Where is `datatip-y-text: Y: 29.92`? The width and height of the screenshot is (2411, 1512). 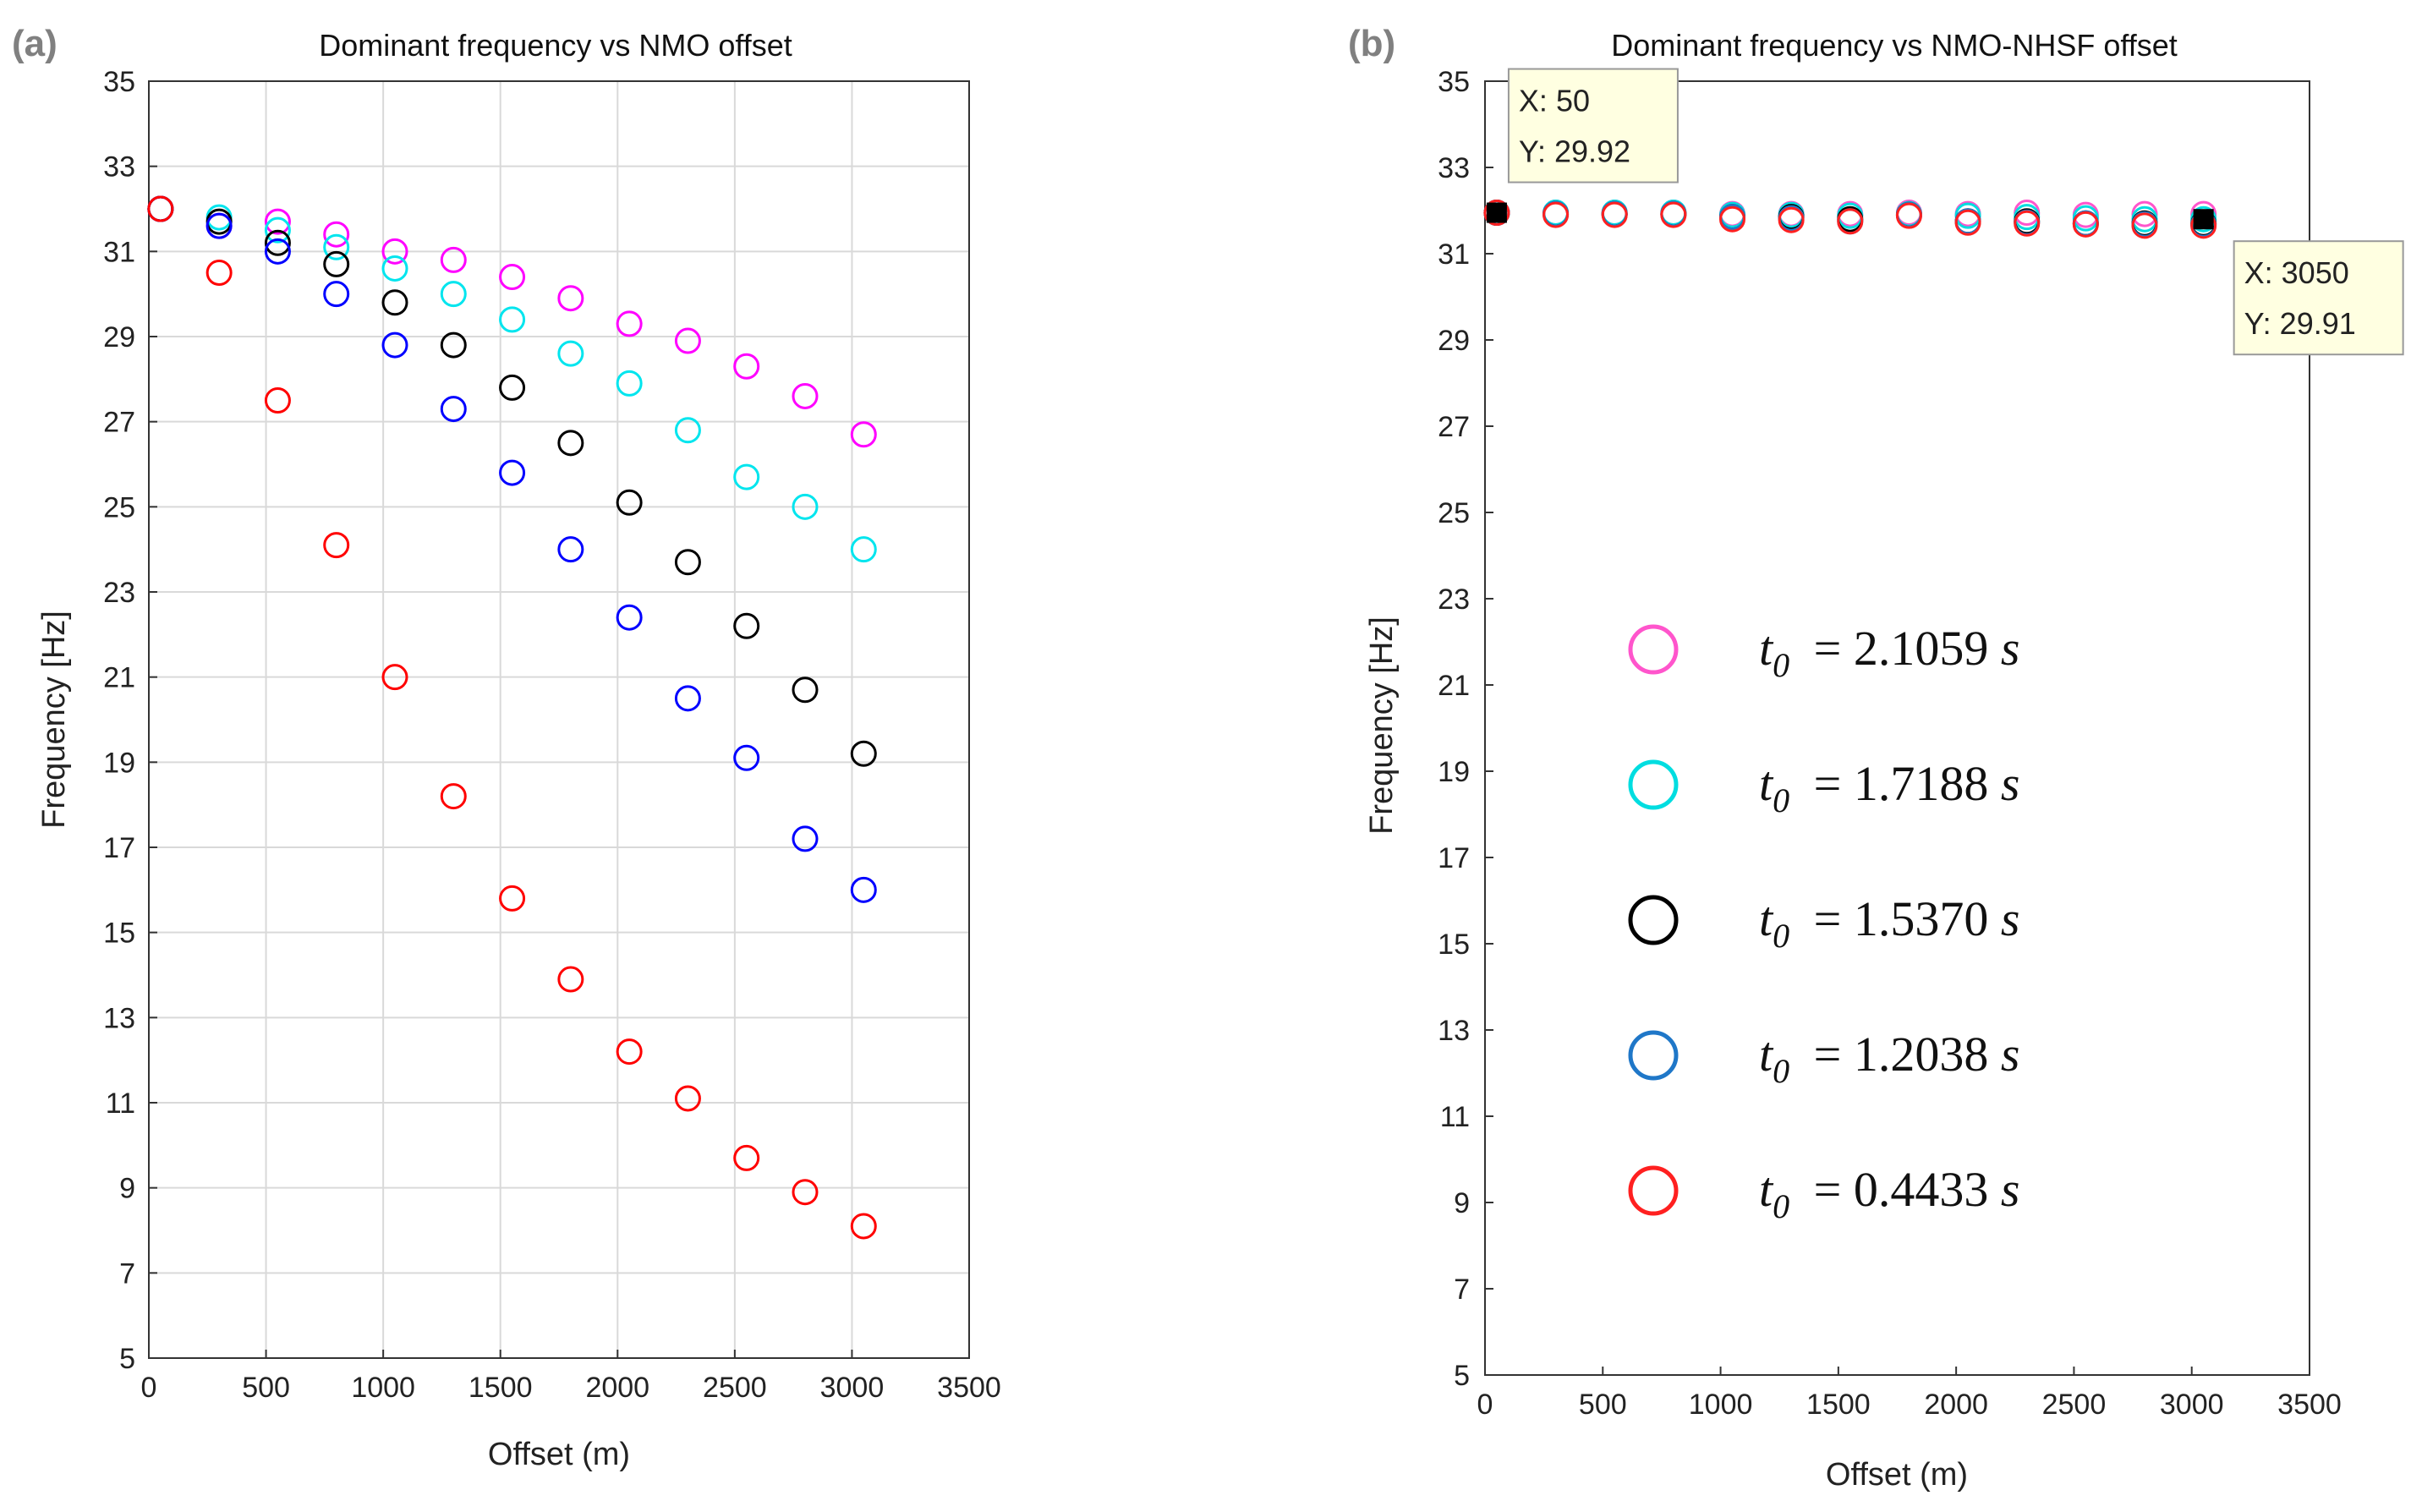 datatip-y-text: Y: 29.92 is located at coordinates (1575, 151).